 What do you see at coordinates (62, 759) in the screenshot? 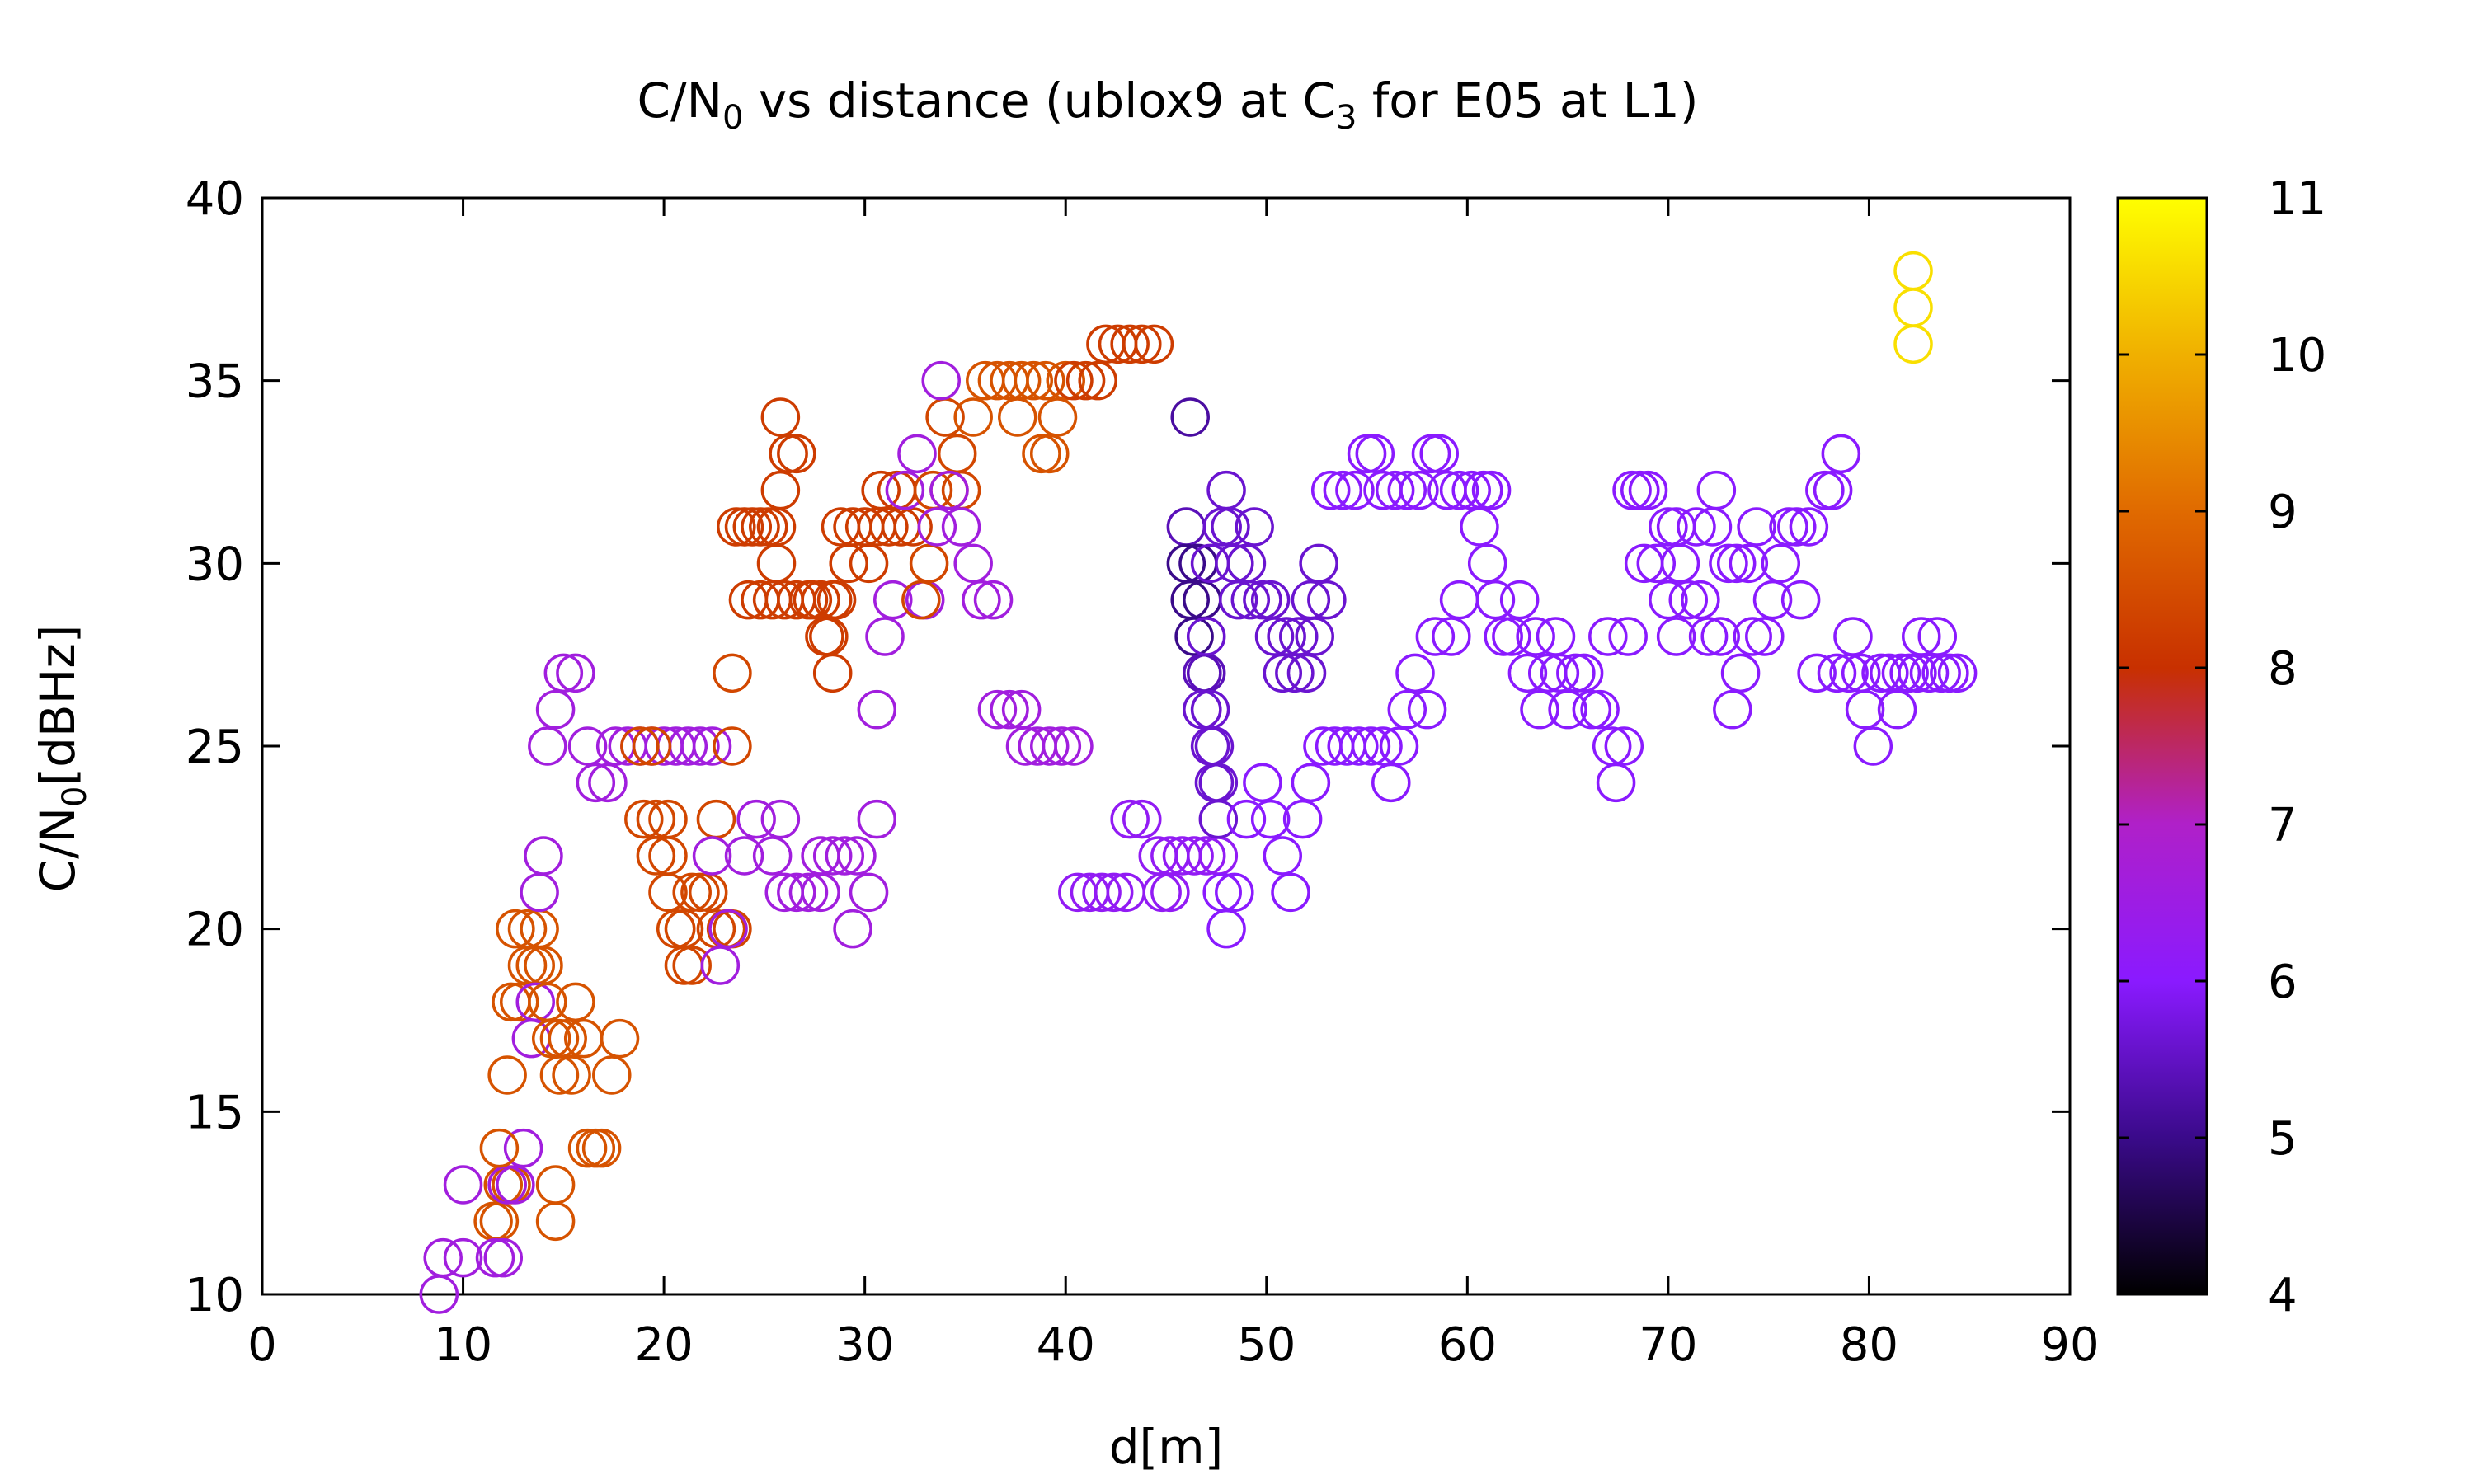
I see `y-axis-label: C/N0[dBHz]` at bounding box center [62, 759].